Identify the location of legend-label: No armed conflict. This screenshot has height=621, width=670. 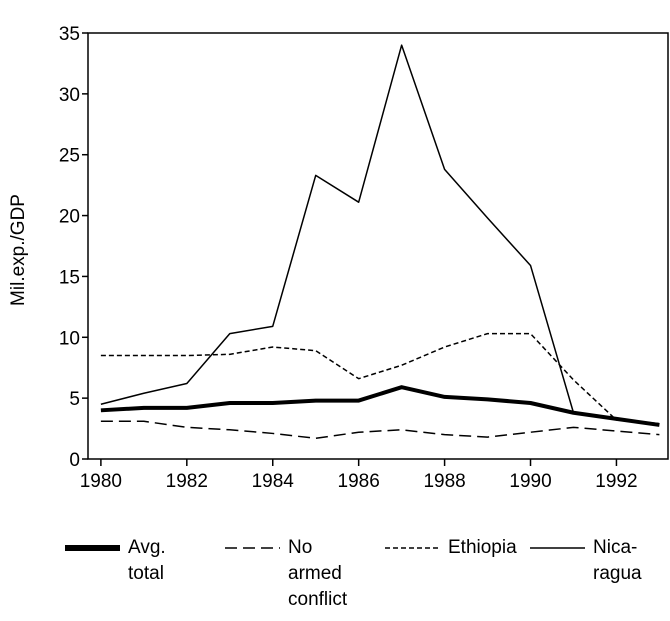
(318, 573).